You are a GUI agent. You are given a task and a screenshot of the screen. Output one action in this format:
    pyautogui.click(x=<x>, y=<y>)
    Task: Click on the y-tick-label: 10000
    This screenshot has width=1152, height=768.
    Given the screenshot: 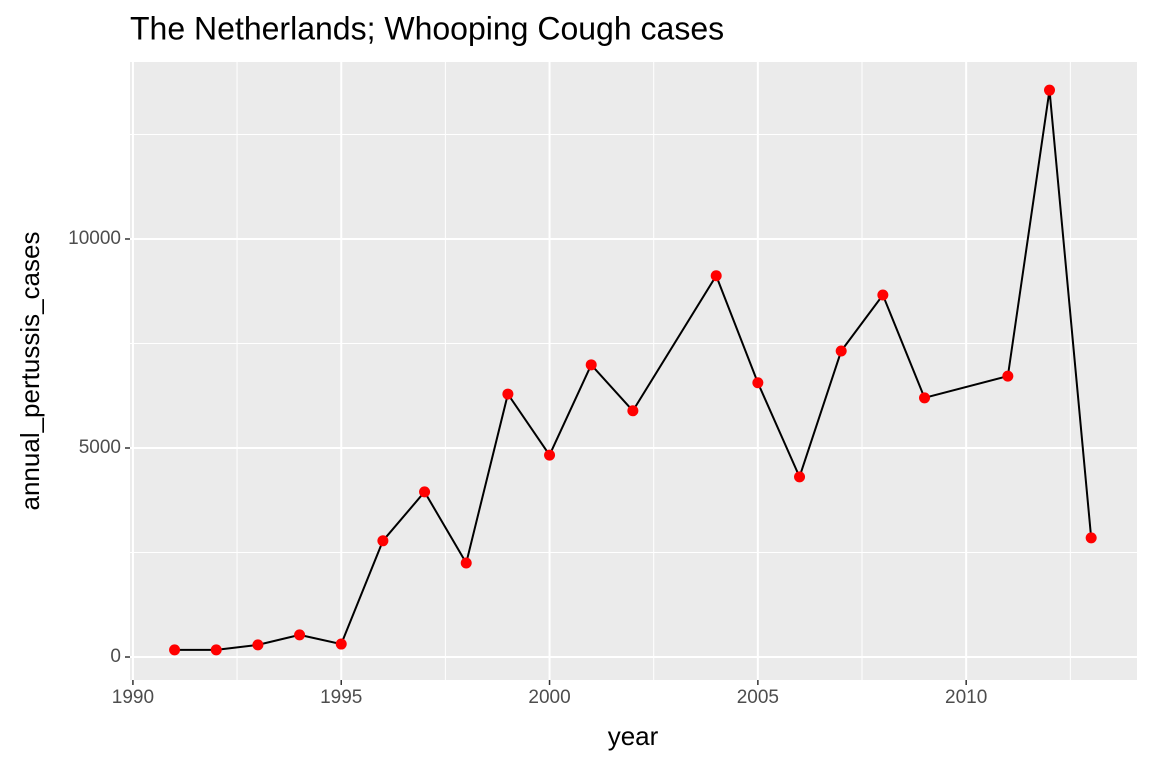 What is the action you would take?
    pyautogui.click(x=94, y=238)
    